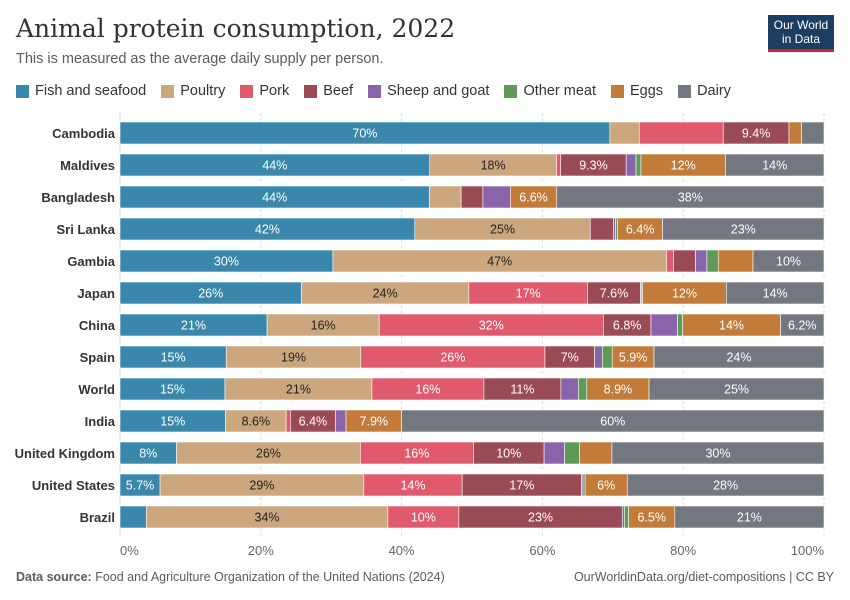 Image resolution: width=850 pixels, height=600 pixels. I want to click on legend-label: Sheep and goat, so click(438, 91).